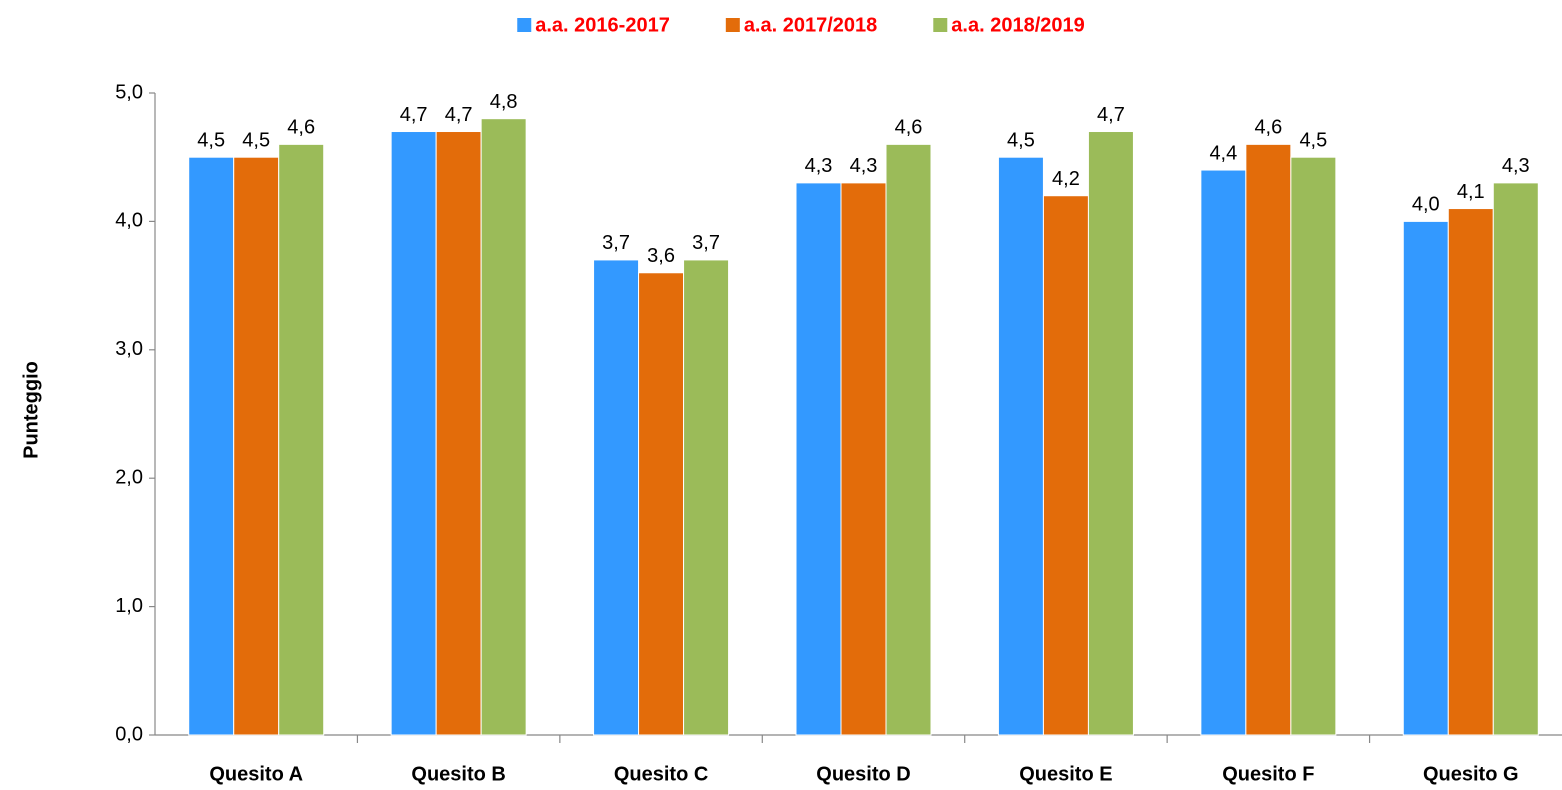 Image resolution: width=1562 pixels, height=790 pixels. Describe the element at coordinates (1223, 153) in the screenshot. I see `data-label: 4,4` at that location.